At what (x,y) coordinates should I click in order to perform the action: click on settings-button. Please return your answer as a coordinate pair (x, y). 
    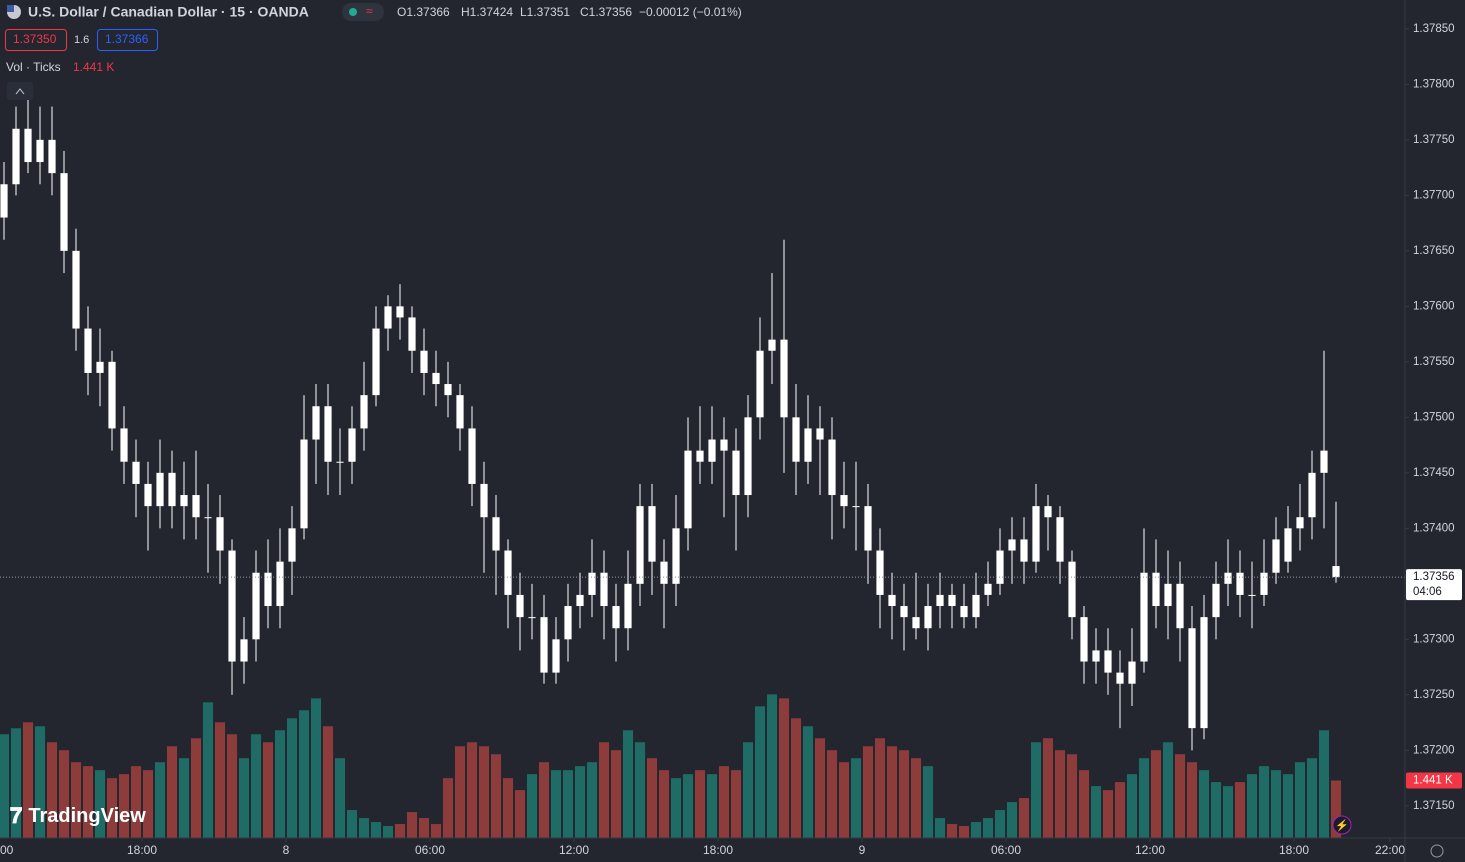
    Looking at the image, I should click on (1437, 851).